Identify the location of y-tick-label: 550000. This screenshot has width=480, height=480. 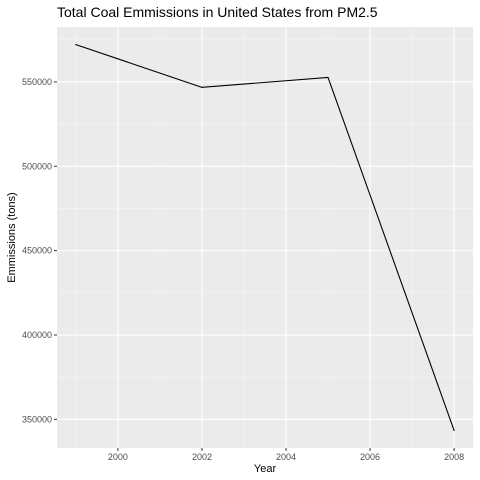
(37, 82).